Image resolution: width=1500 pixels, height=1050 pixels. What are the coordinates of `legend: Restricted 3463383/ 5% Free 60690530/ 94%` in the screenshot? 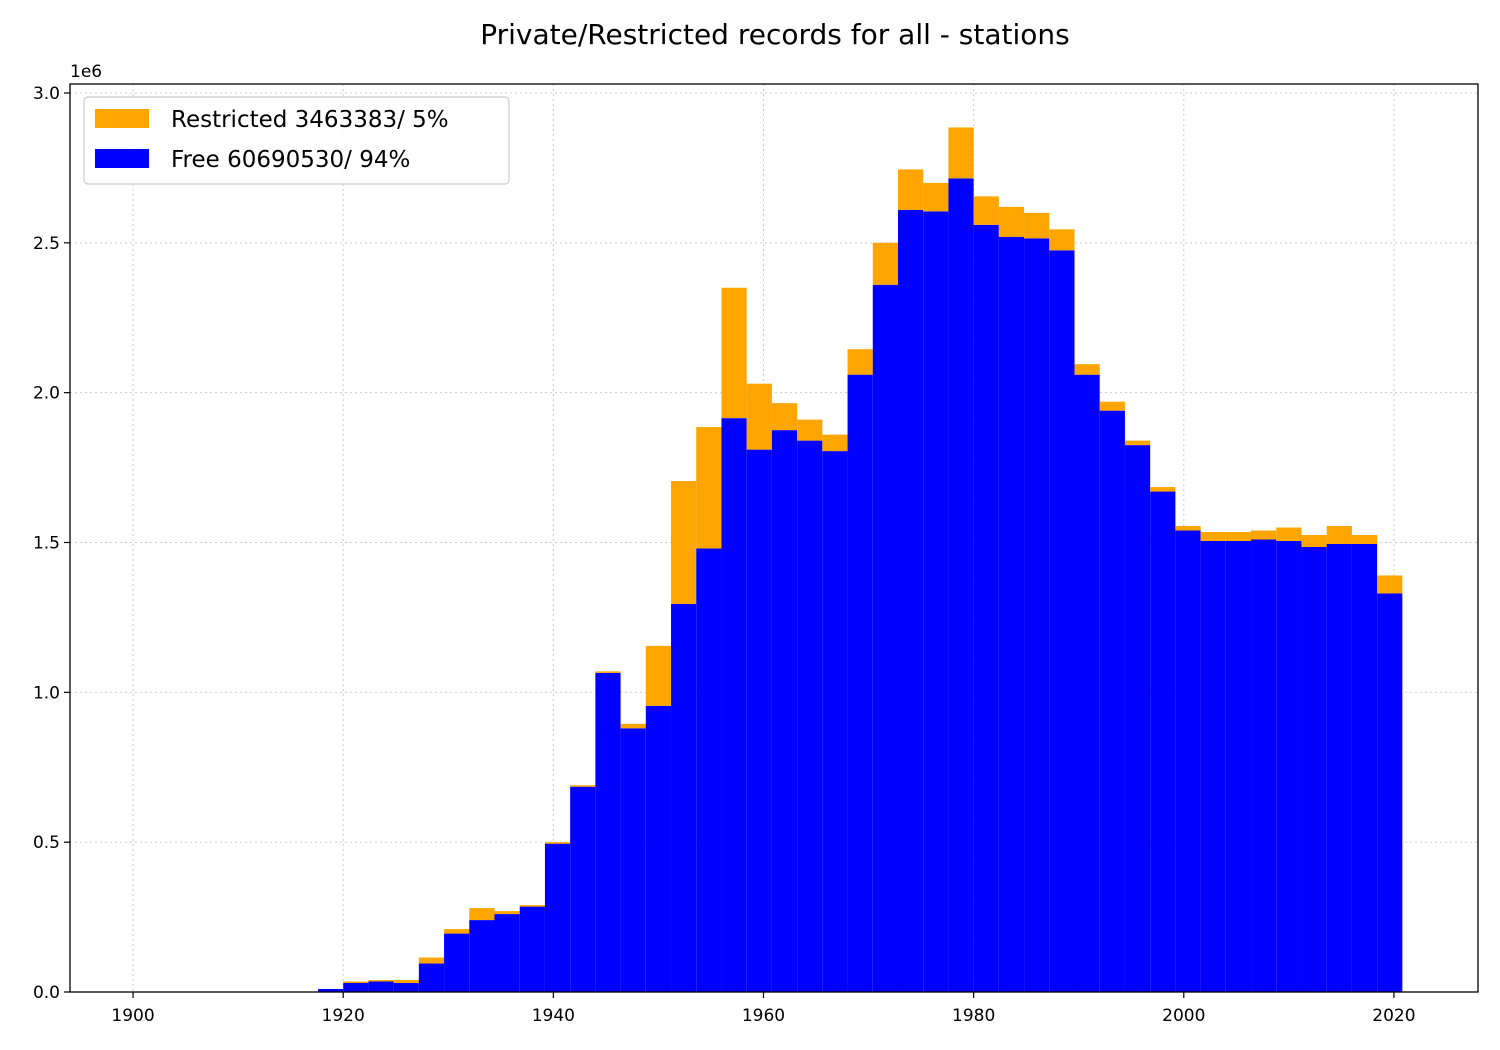 It's located at (296, 140).